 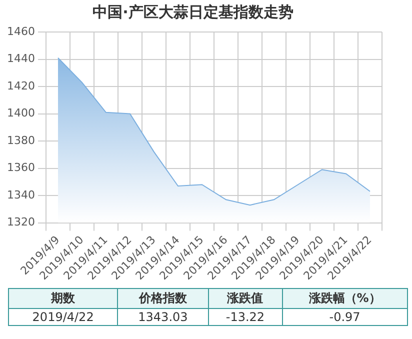 I want to click on text: 期数, so click(x=63, y=298).